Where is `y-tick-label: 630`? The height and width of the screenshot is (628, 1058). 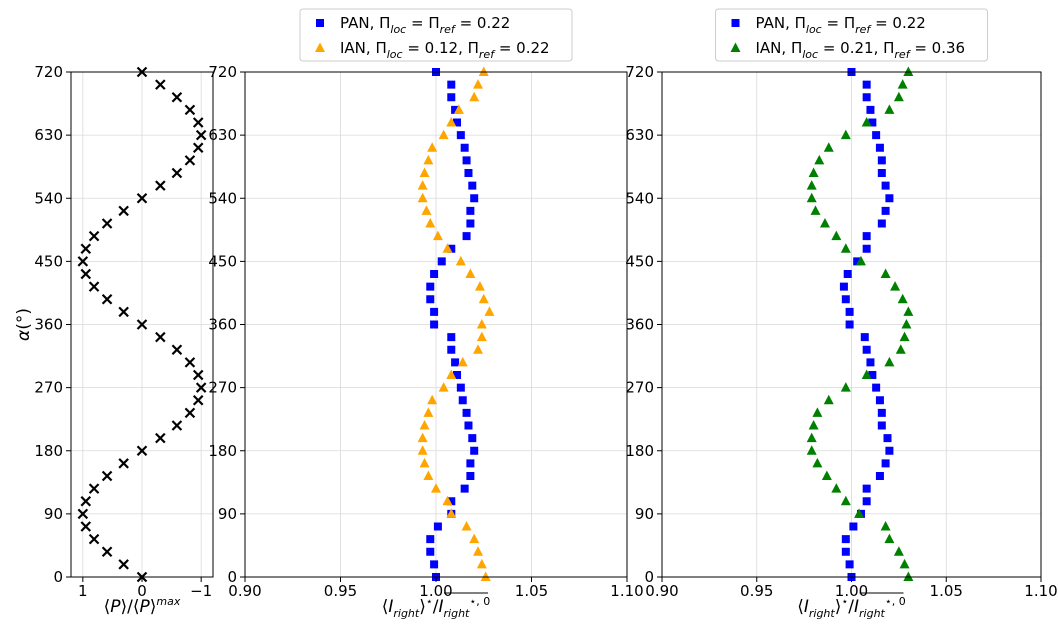
y-tick-label: 630 is located at coordinates (222, 135).